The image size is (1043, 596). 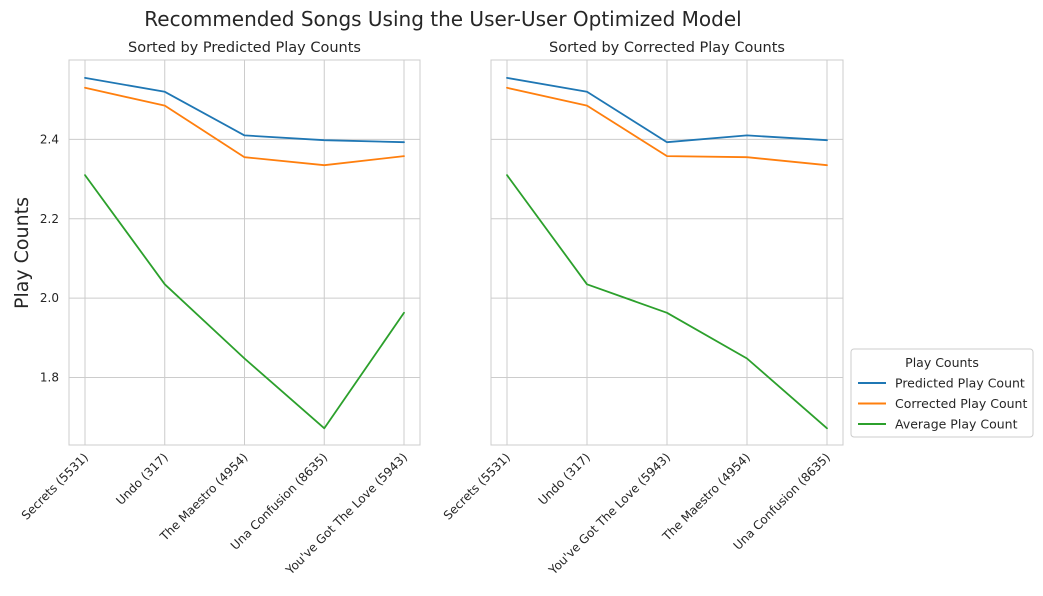 I want to click on y-axis-label: Play Counts, so click(x=22, y=253).